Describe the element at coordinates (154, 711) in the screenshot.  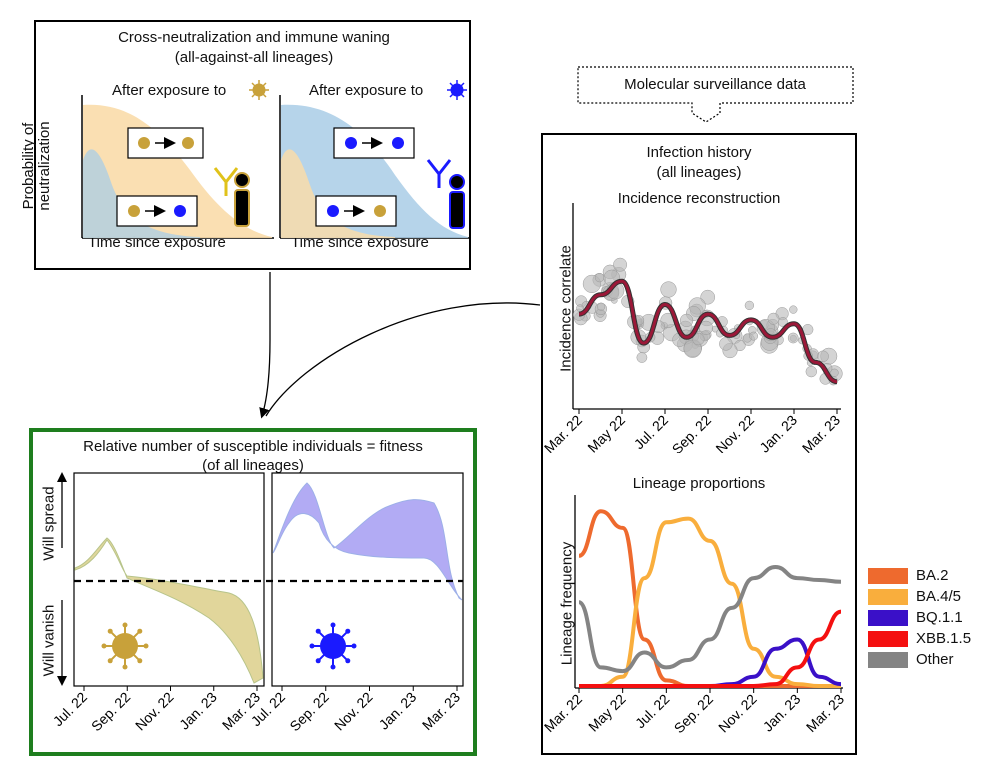
I see `fitness-gold-tick-label: Nov. 22` at that location.